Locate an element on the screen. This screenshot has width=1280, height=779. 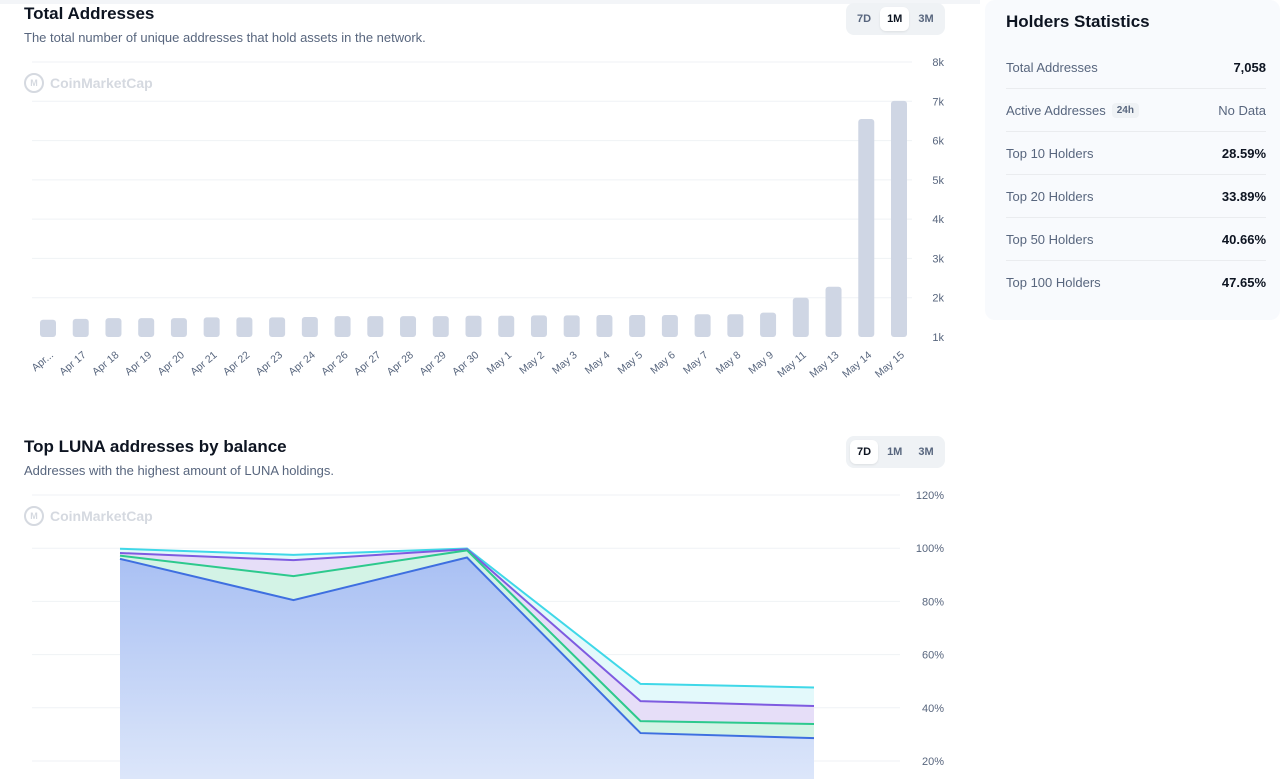
x-tick-label: Apr 19 is located at coordinates (139, 363).